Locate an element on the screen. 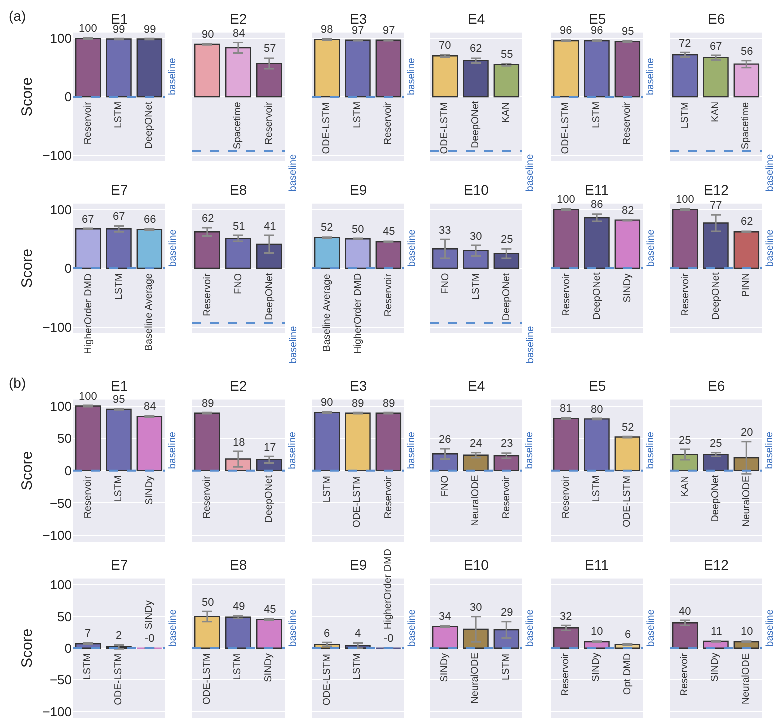 Image resolution: width=778 pixels, height=724 pixels. x-tick-label: Baseline Average is located at coordinates (327, 313).